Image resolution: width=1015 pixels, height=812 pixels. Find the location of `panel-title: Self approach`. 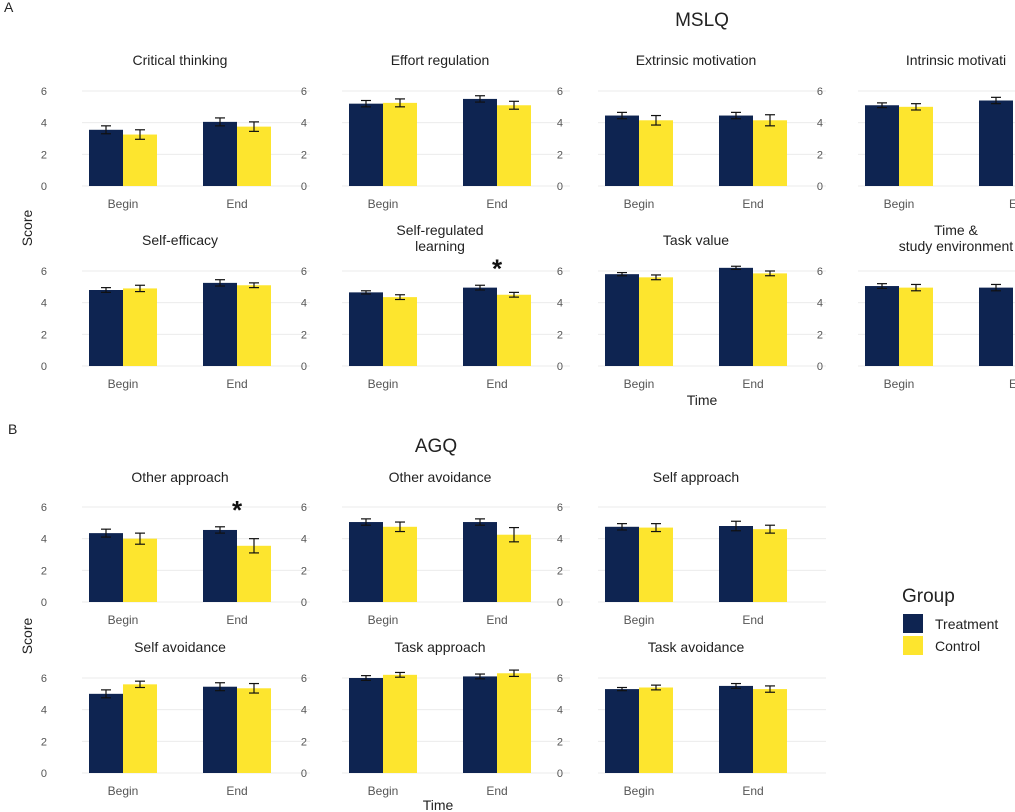

panel-title: Self approach is located at coordinates (696, 477).